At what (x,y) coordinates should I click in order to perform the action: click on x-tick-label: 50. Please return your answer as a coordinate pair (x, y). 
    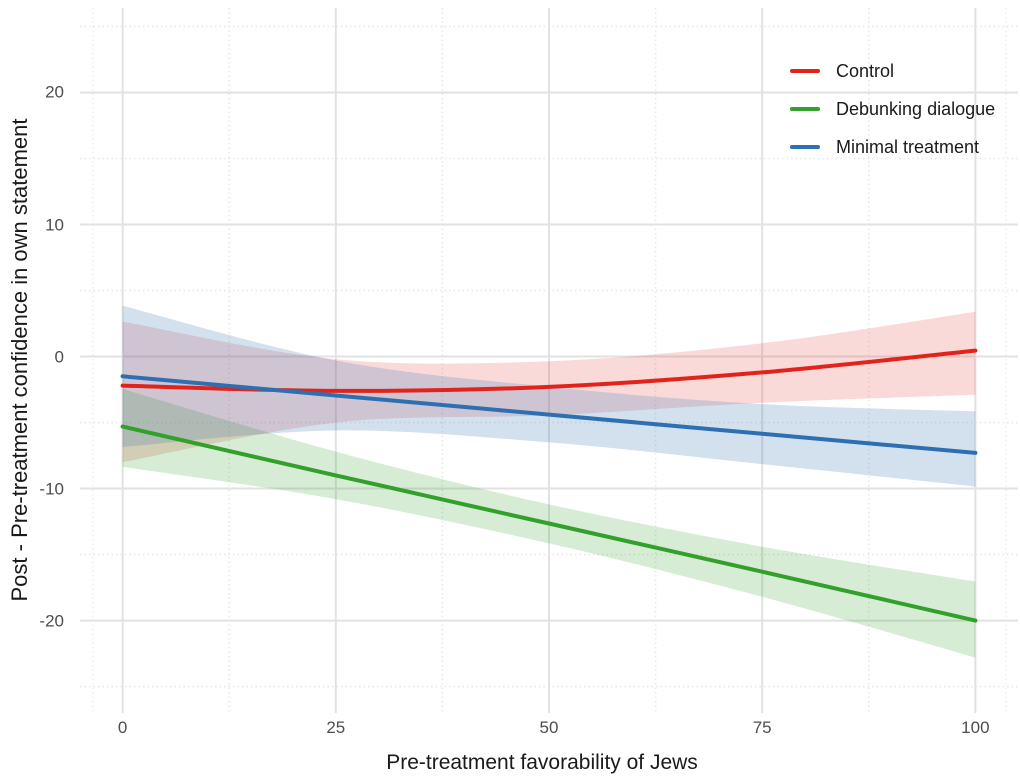
    Looking at the image, I should click on (549, 727).